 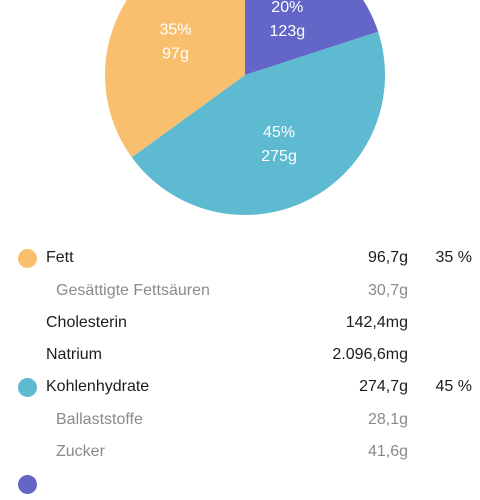 I want to click on nutrient-row: Zucker 41,6g, so click(x=240, y=452).